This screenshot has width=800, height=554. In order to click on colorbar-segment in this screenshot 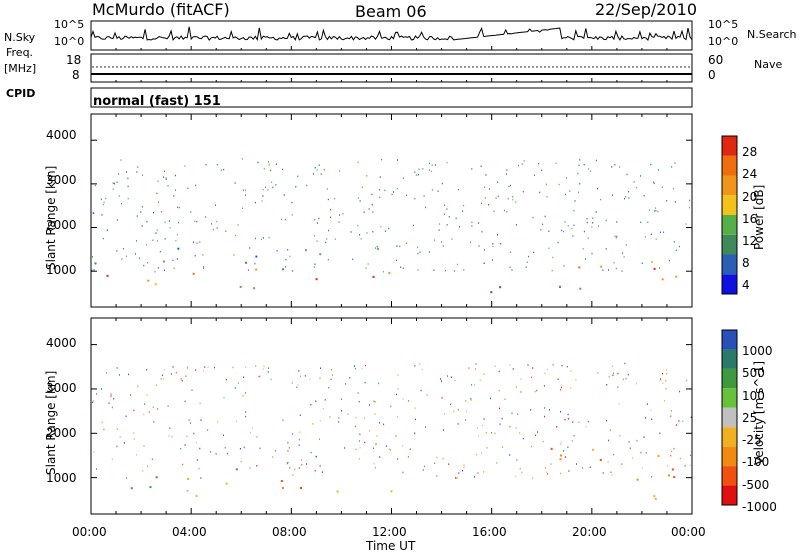, I will do `click(729, 378)`.